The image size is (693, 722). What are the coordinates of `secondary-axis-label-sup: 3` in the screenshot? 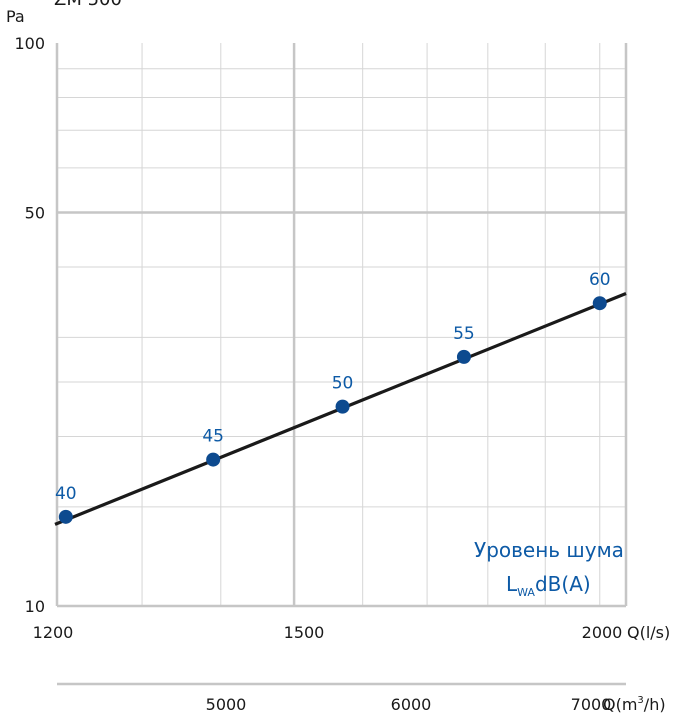 It's located at (640, 700).